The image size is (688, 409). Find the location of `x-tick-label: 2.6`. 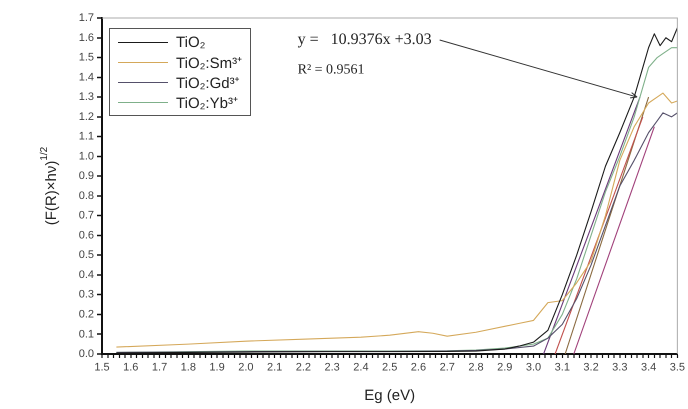

x-tick-label: 2.6 is located at coordinates (418, 368).